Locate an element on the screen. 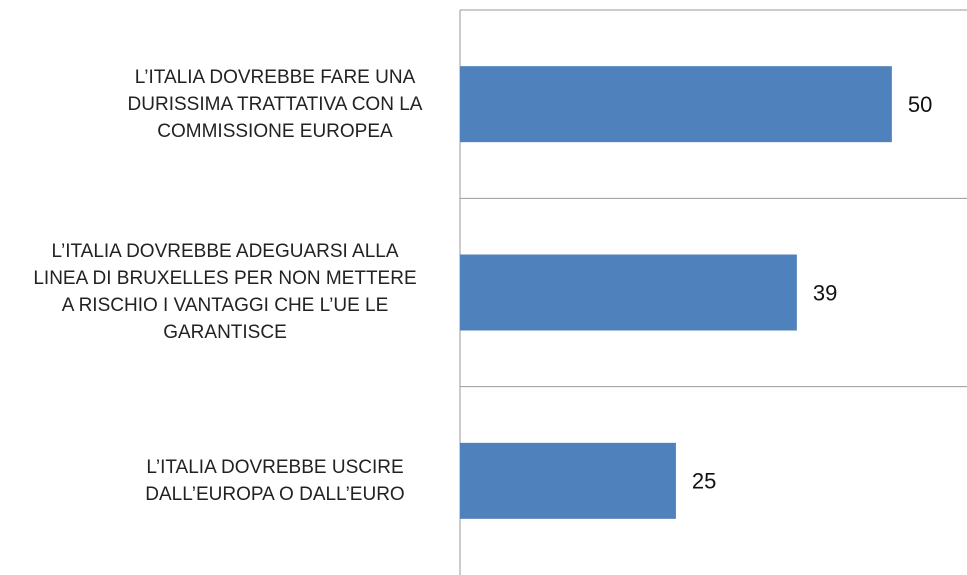 This screenshot has width=967, height=575. value-label: 50 is located at coordinates (920, 104).